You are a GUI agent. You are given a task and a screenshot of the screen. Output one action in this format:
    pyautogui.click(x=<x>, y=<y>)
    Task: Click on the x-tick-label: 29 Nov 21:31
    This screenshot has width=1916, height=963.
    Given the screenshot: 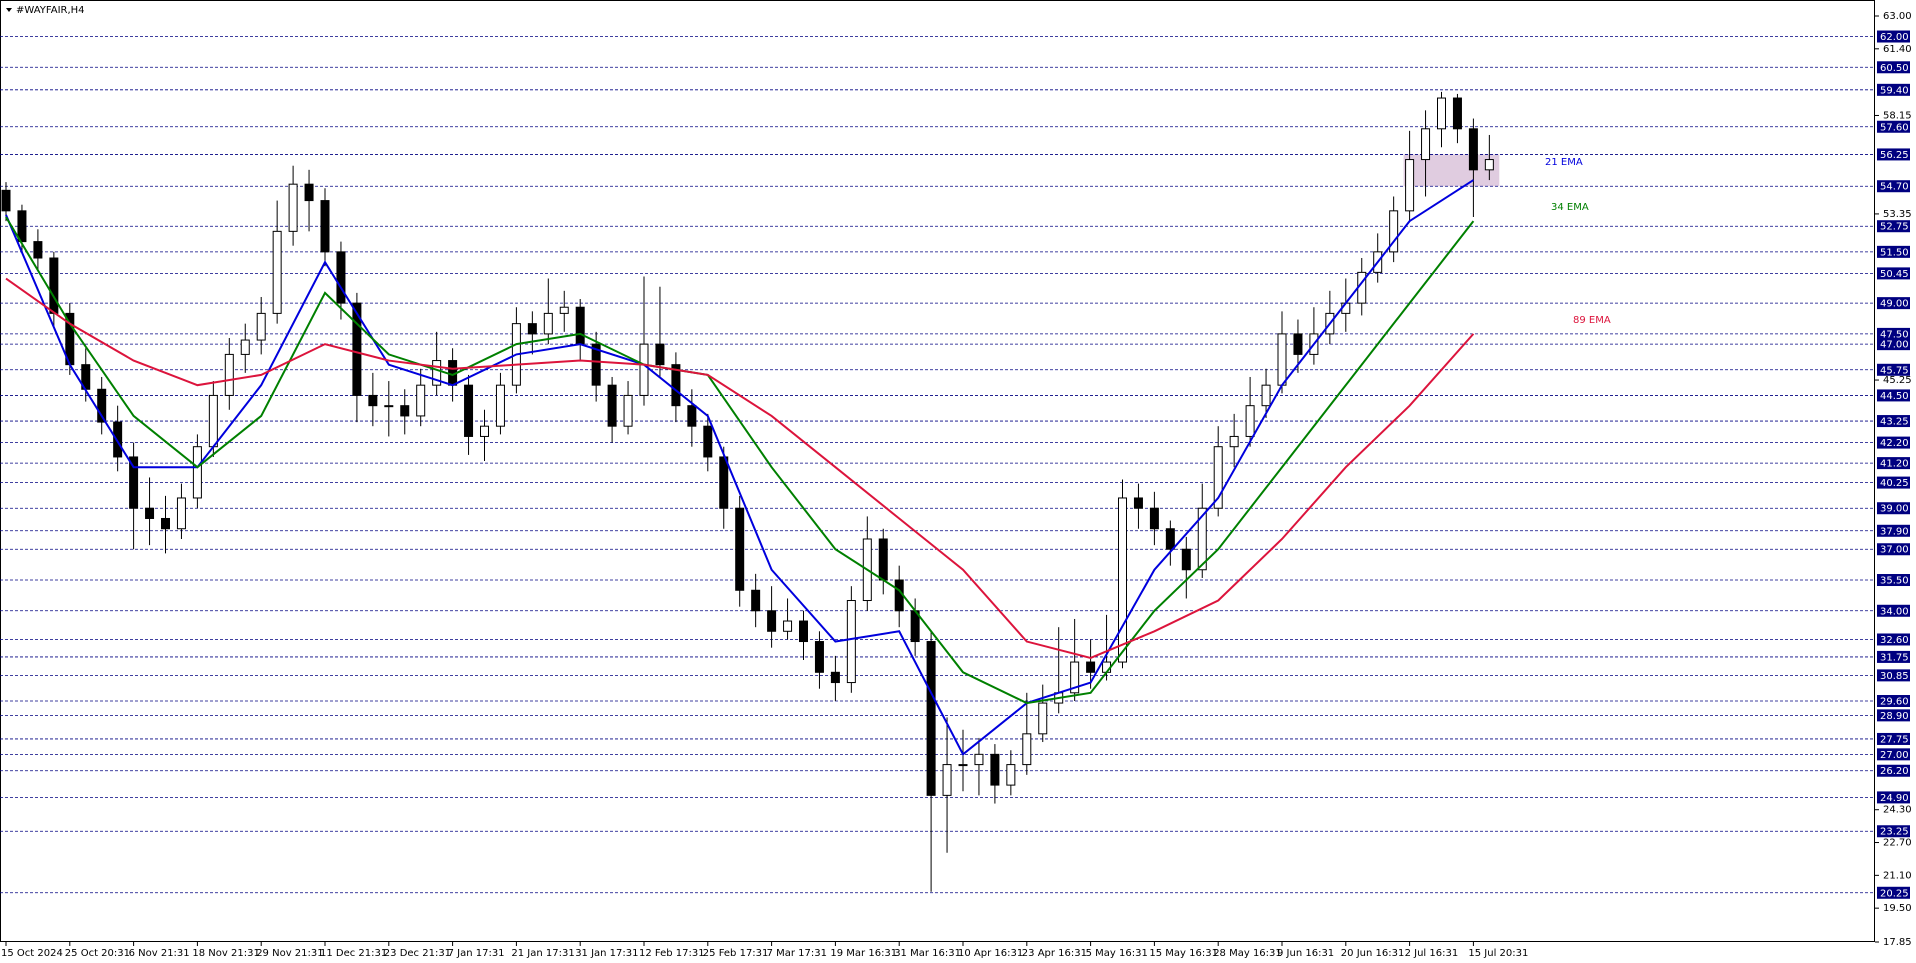 What is the action you would take?
    pyautogui.click(x=289, y=953)
    